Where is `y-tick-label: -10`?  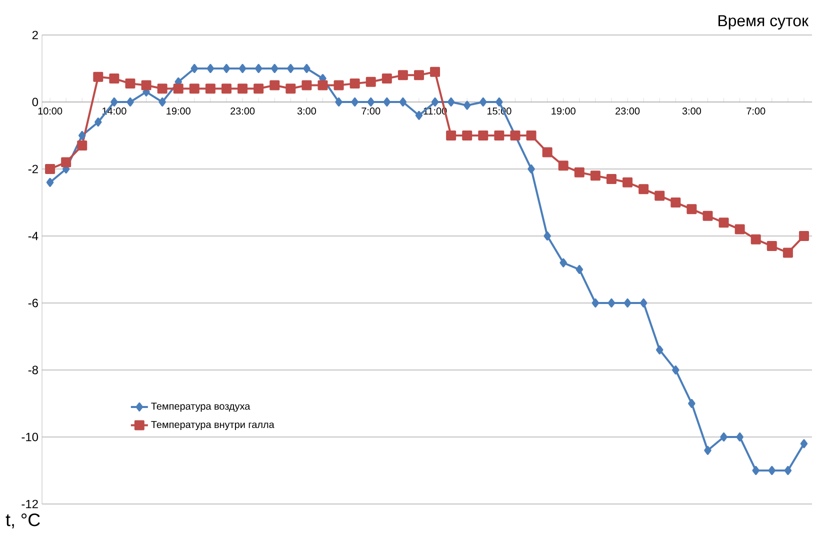
y-tick-label: -10 is located at coordinates (30, 437).